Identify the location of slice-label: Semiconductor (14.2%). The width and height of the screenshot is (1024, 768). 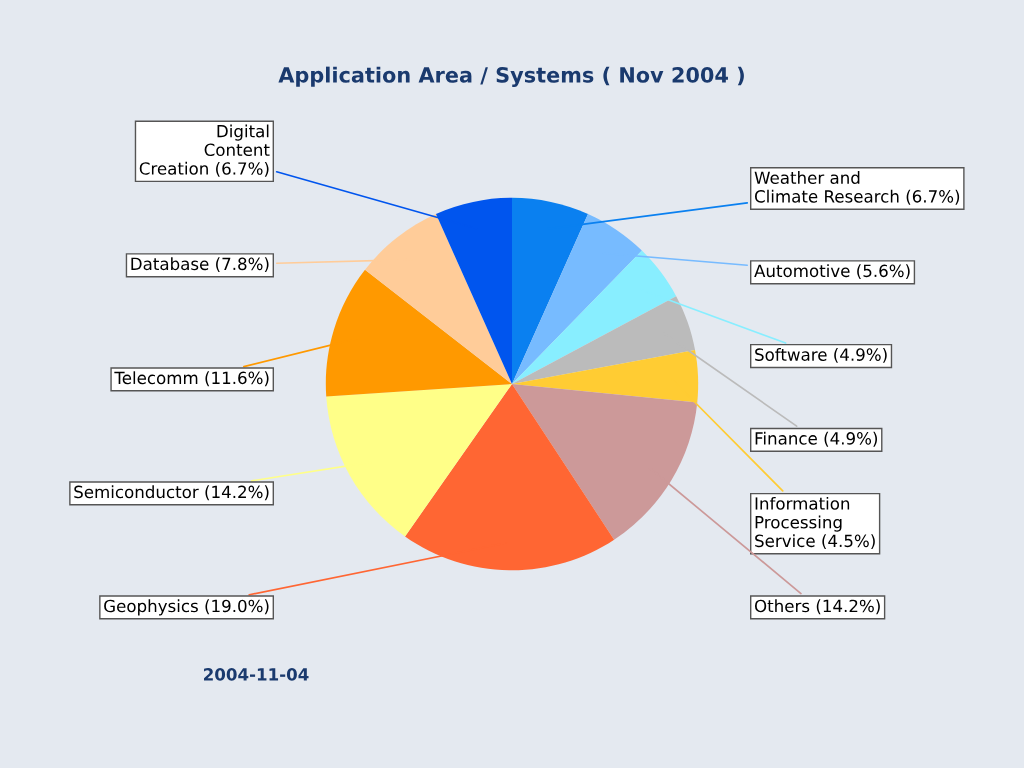
(171, 493).